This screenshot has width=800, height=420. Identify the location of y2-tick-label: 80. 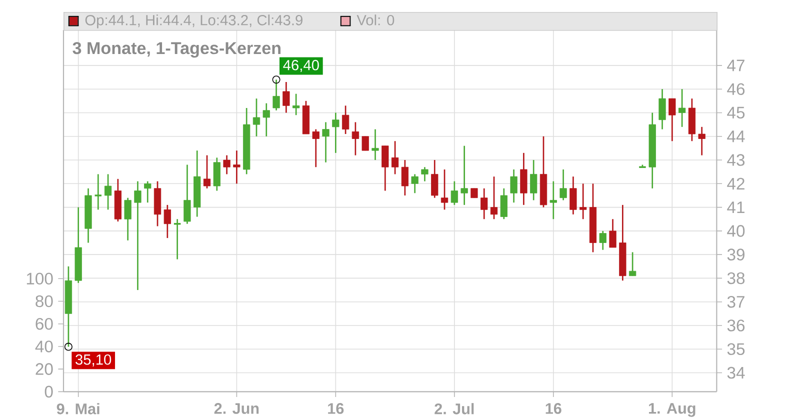
(44, 301).